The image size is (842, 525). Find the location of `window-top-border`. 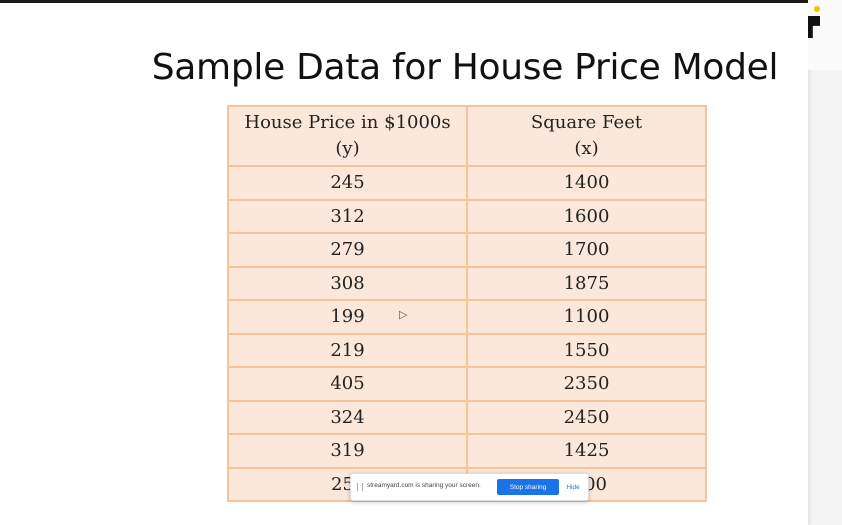

window-top-border is located at coordinates (421, 1).